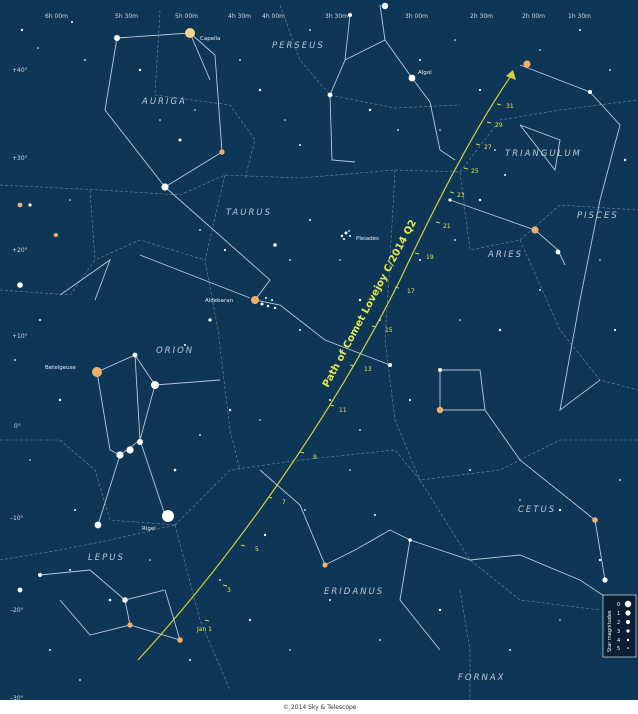 The image size is (638, 714). Describe the element at coordinates (20, 250) in the screenshot. I see `dec-label: +20°` at that location.